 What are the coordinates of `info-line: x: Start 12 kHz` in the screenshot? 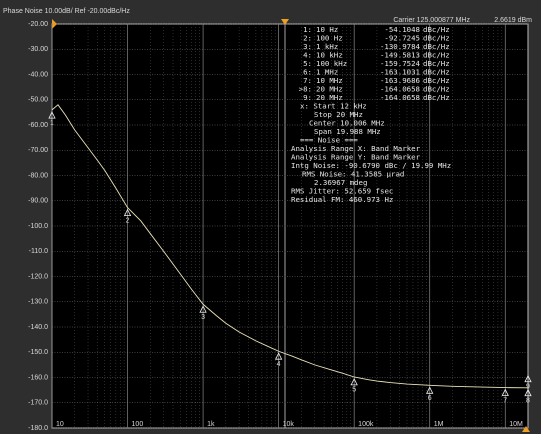 It's located at (333, 106).